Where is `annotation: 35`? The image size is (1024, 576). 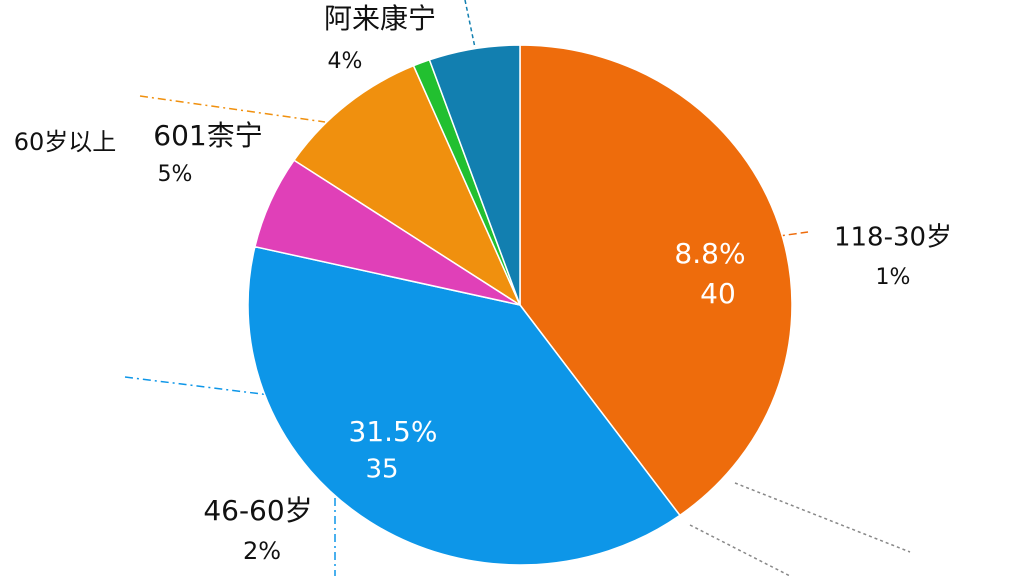
annotation: 35 is located at coordinates (381, 470).